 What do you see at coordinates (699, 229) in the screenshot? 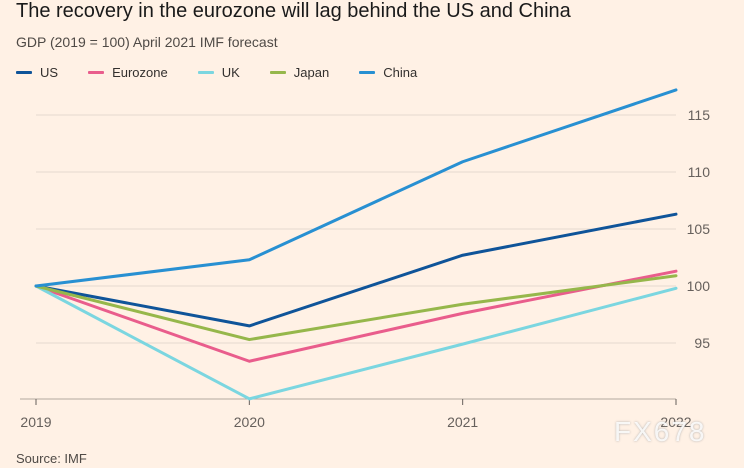
I see `y-tick-label: 105` at bounding box center [699, 229].